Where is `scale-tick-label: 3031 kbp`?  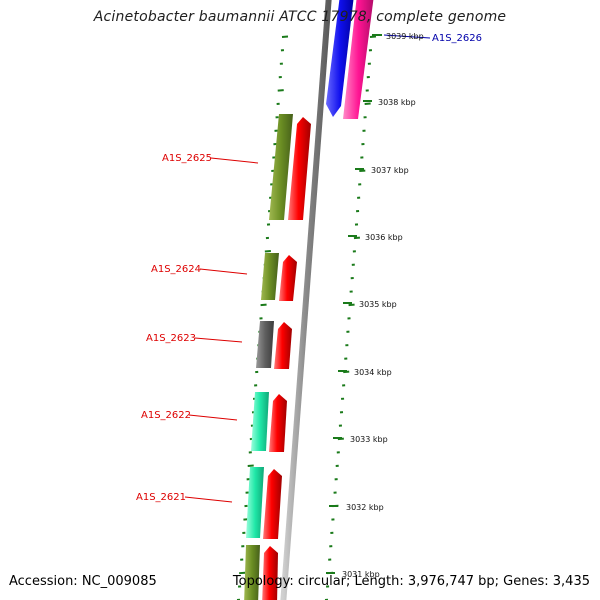 scale-tick-label: 3031 kbp is located at coordinates (361, 574).